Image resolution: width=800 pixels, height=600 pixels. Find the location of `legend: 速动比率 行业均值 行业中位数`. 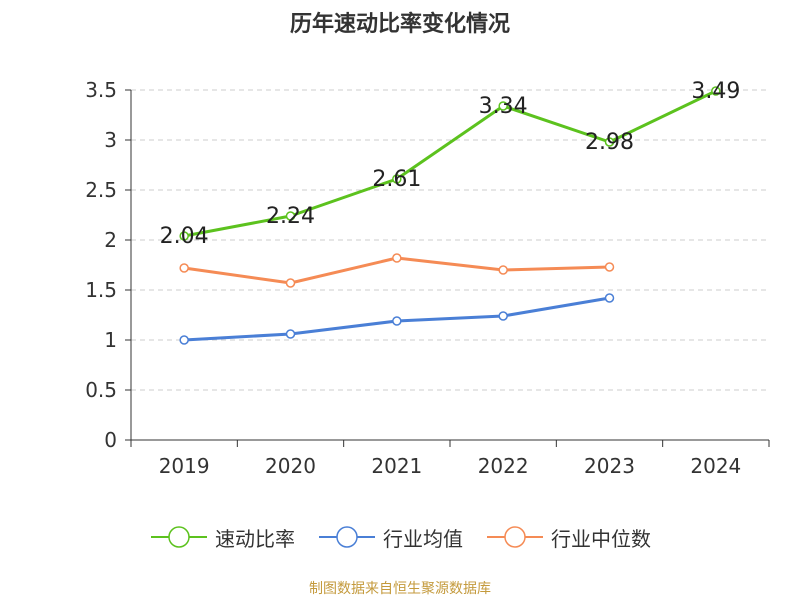

legend: 速动比率 行业均值 行业中位数 is located at coordinates (400, 537).